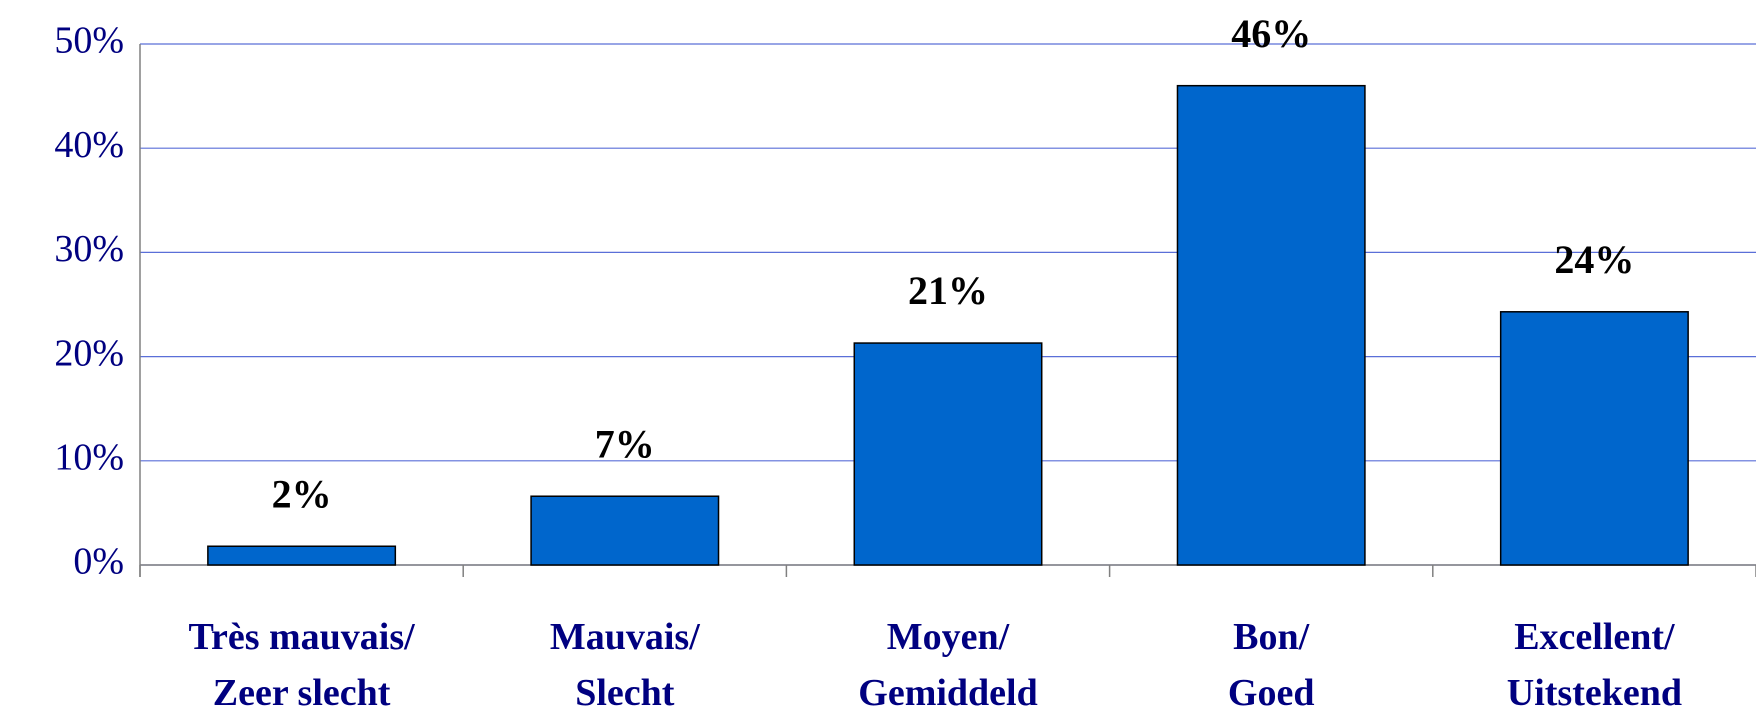 The height and width of the screenshot is (718, 1756). Describe the element at coordinates (625, 637) in the screenshot. I see `x-tick-label-line: Mauvais/` at that location.